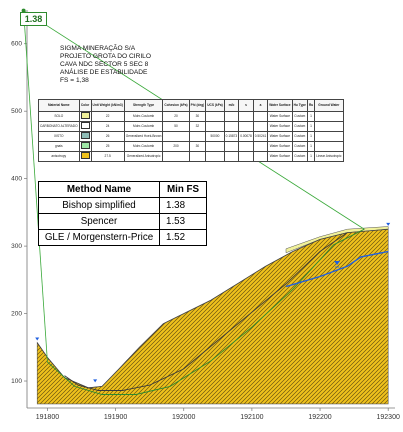 Image resolution: width=403 pixels, height=432 pixels. What do you see at coordinates (319, 417) in the screenshot?
I see `x-tick-label: 192200` at bounding box center [319, 417].